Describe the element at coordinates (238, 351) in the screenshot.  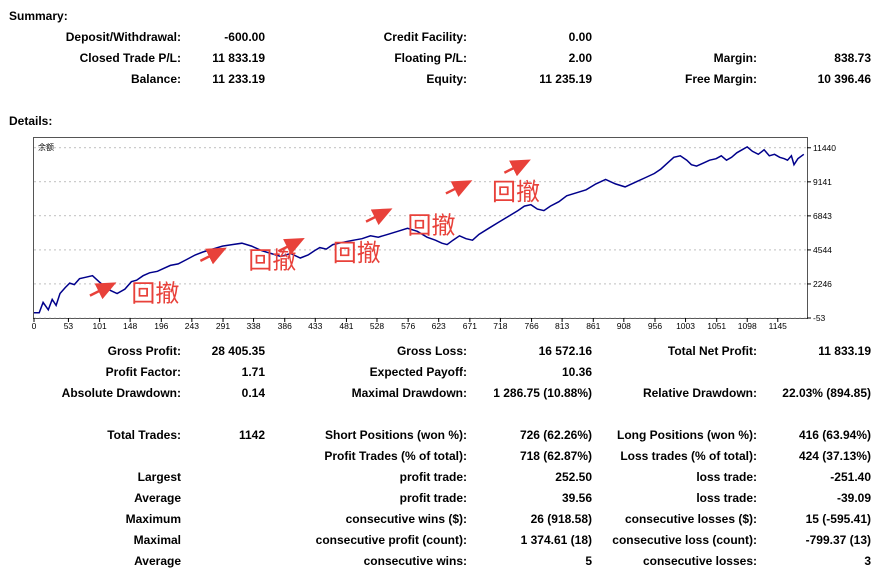
I see `stat-value: 28 405.35` at that location.